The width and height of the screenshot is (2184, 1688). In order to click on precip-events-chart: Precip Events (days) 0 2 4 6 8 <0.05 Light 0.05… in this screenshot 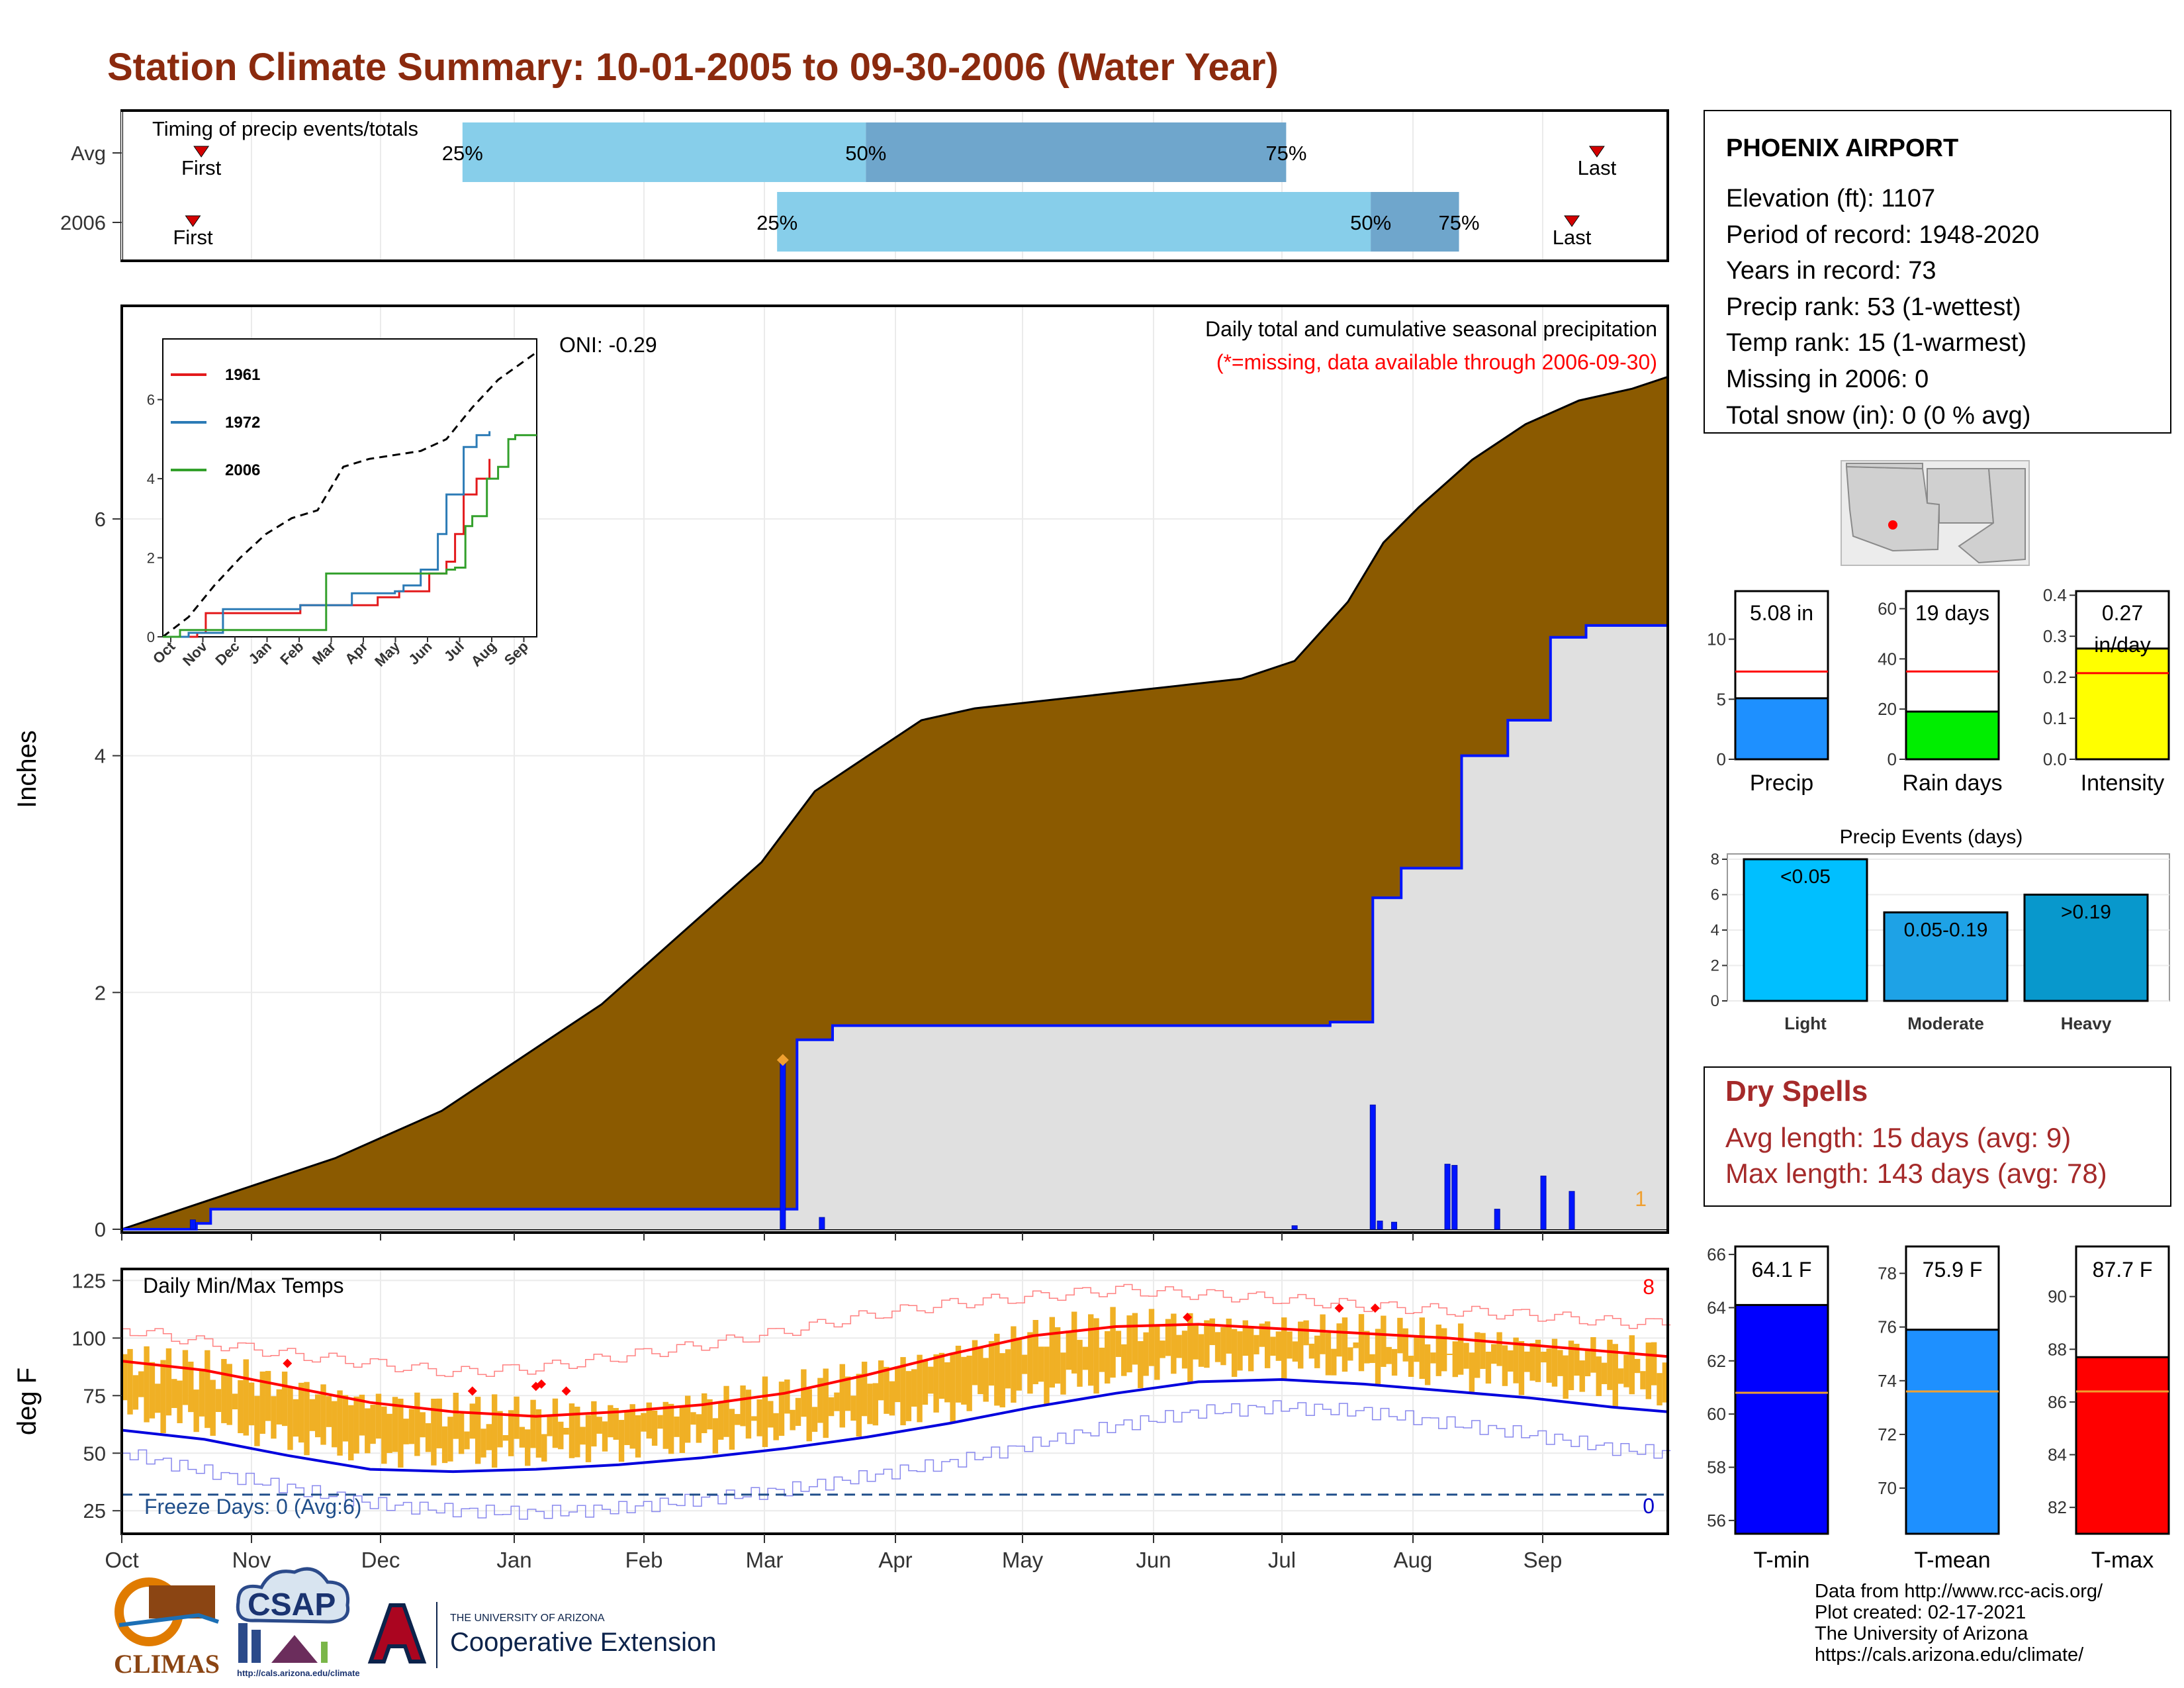, I will do `click(1940, 929)`.